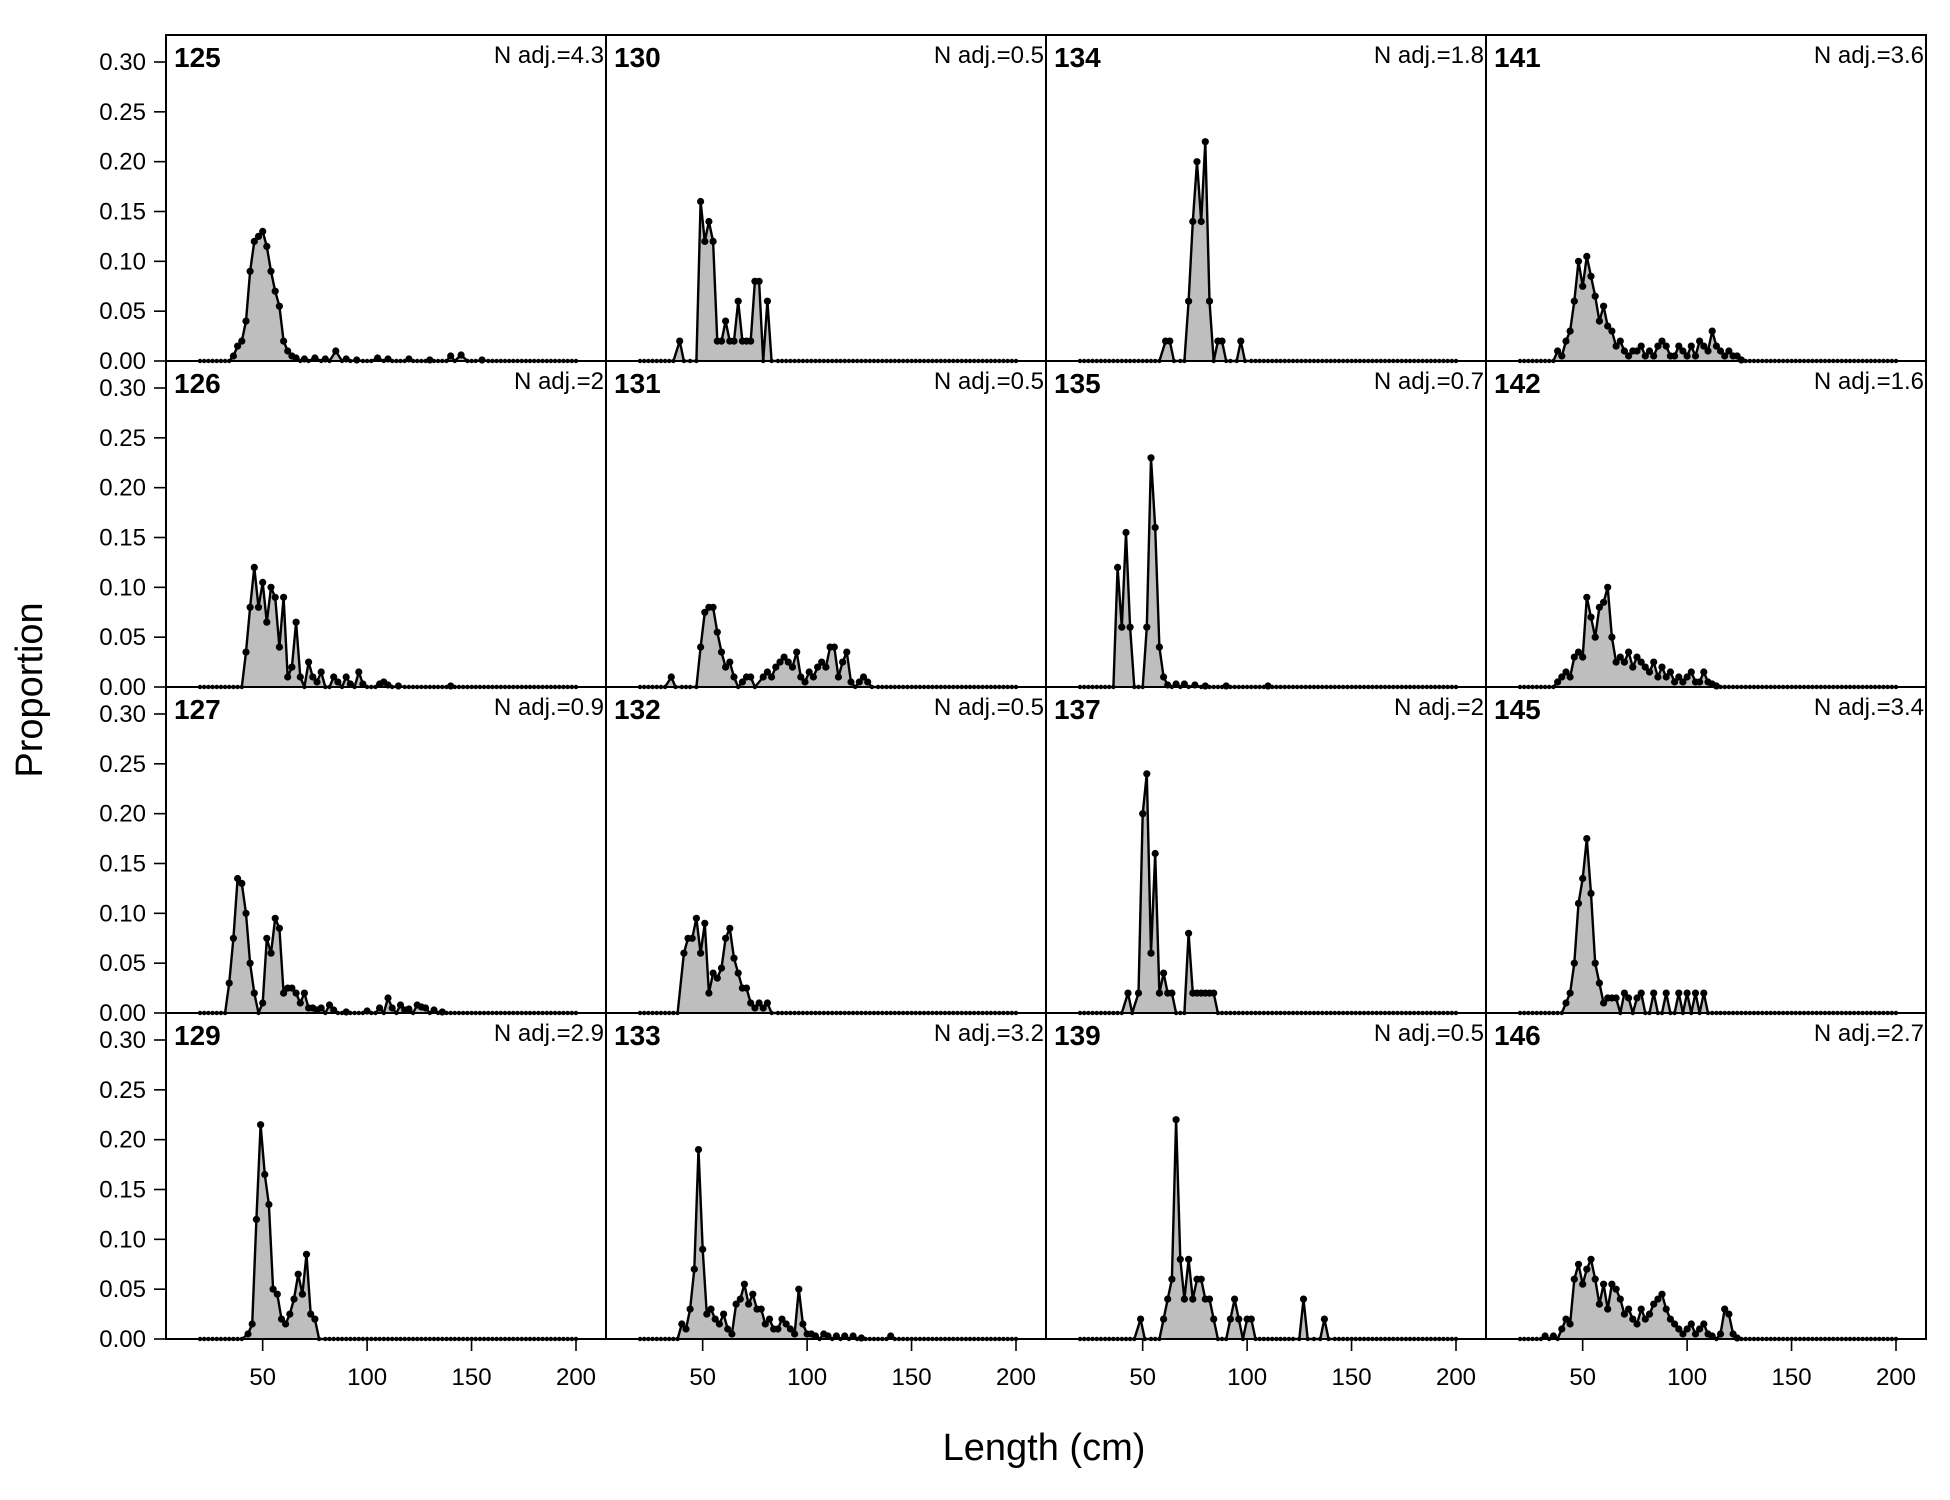  I want to click on x-tick-label: 50, so click(1582, 1377).